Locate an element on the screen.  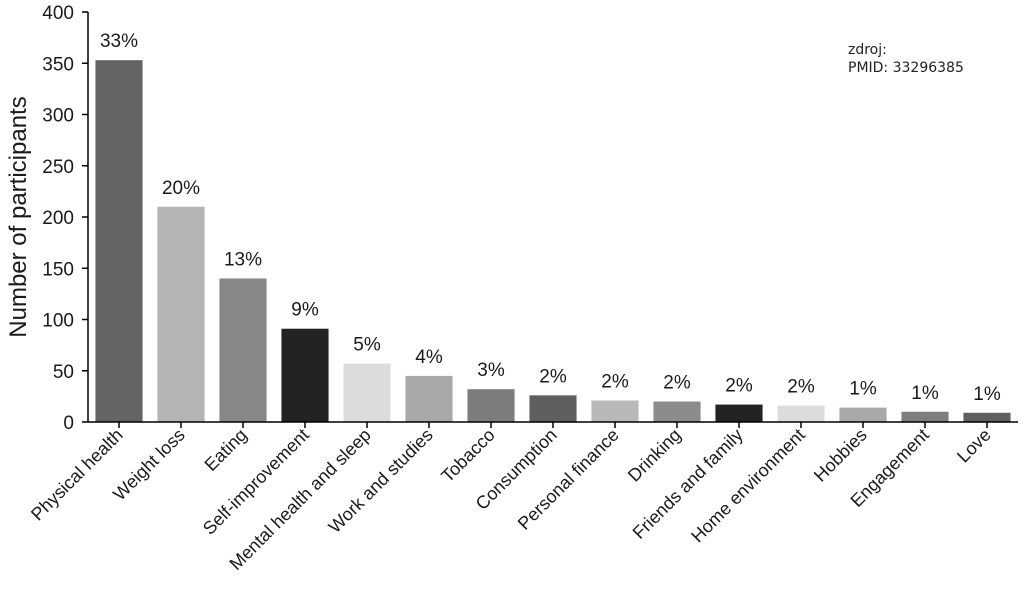
category-label: Tobacco is located at coordinates (468, 456).